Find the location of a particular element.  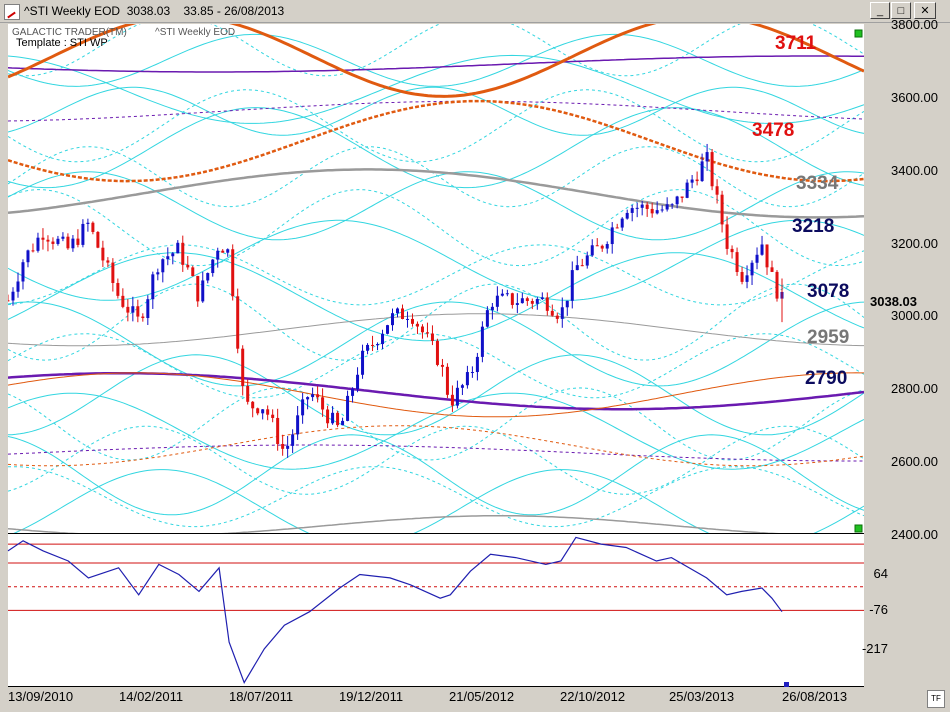

level-label-3218: 3218 is located at coordinates (813, 226).